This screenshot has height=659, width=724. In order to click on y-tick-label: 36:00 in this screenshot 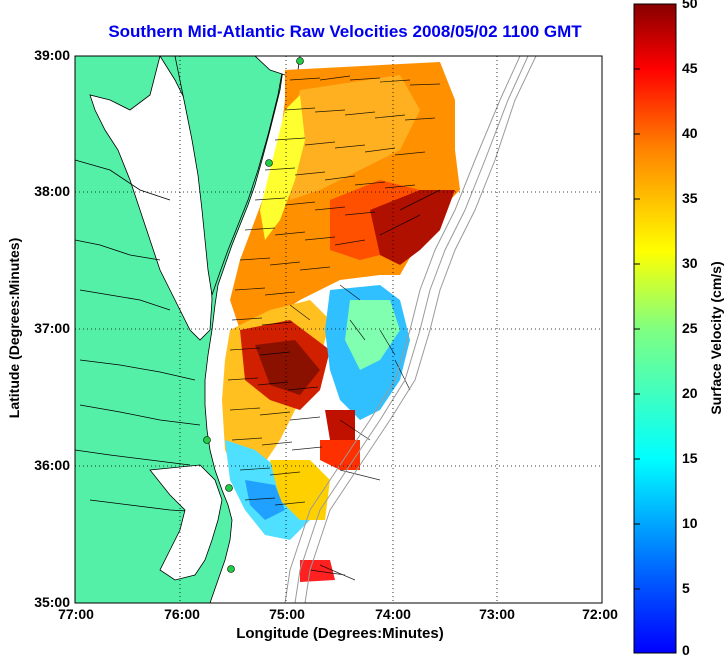, I will do `click(52, 465)`.